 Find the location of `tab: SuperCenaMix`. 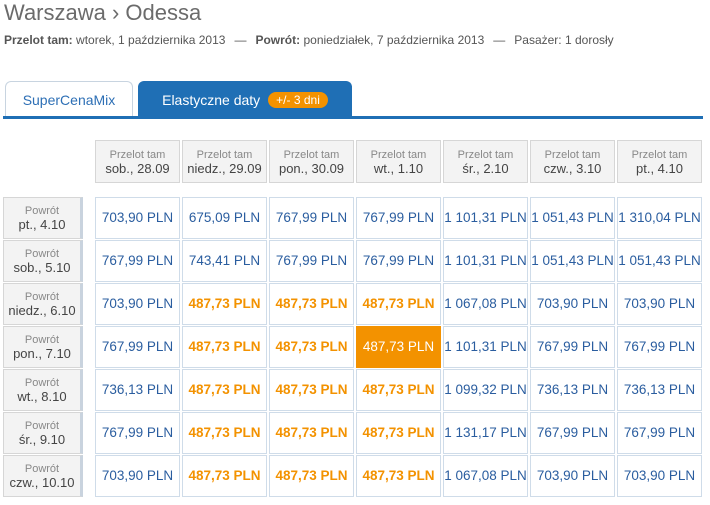

tab: SuperCenaMix is located at coordinates (69, 99).